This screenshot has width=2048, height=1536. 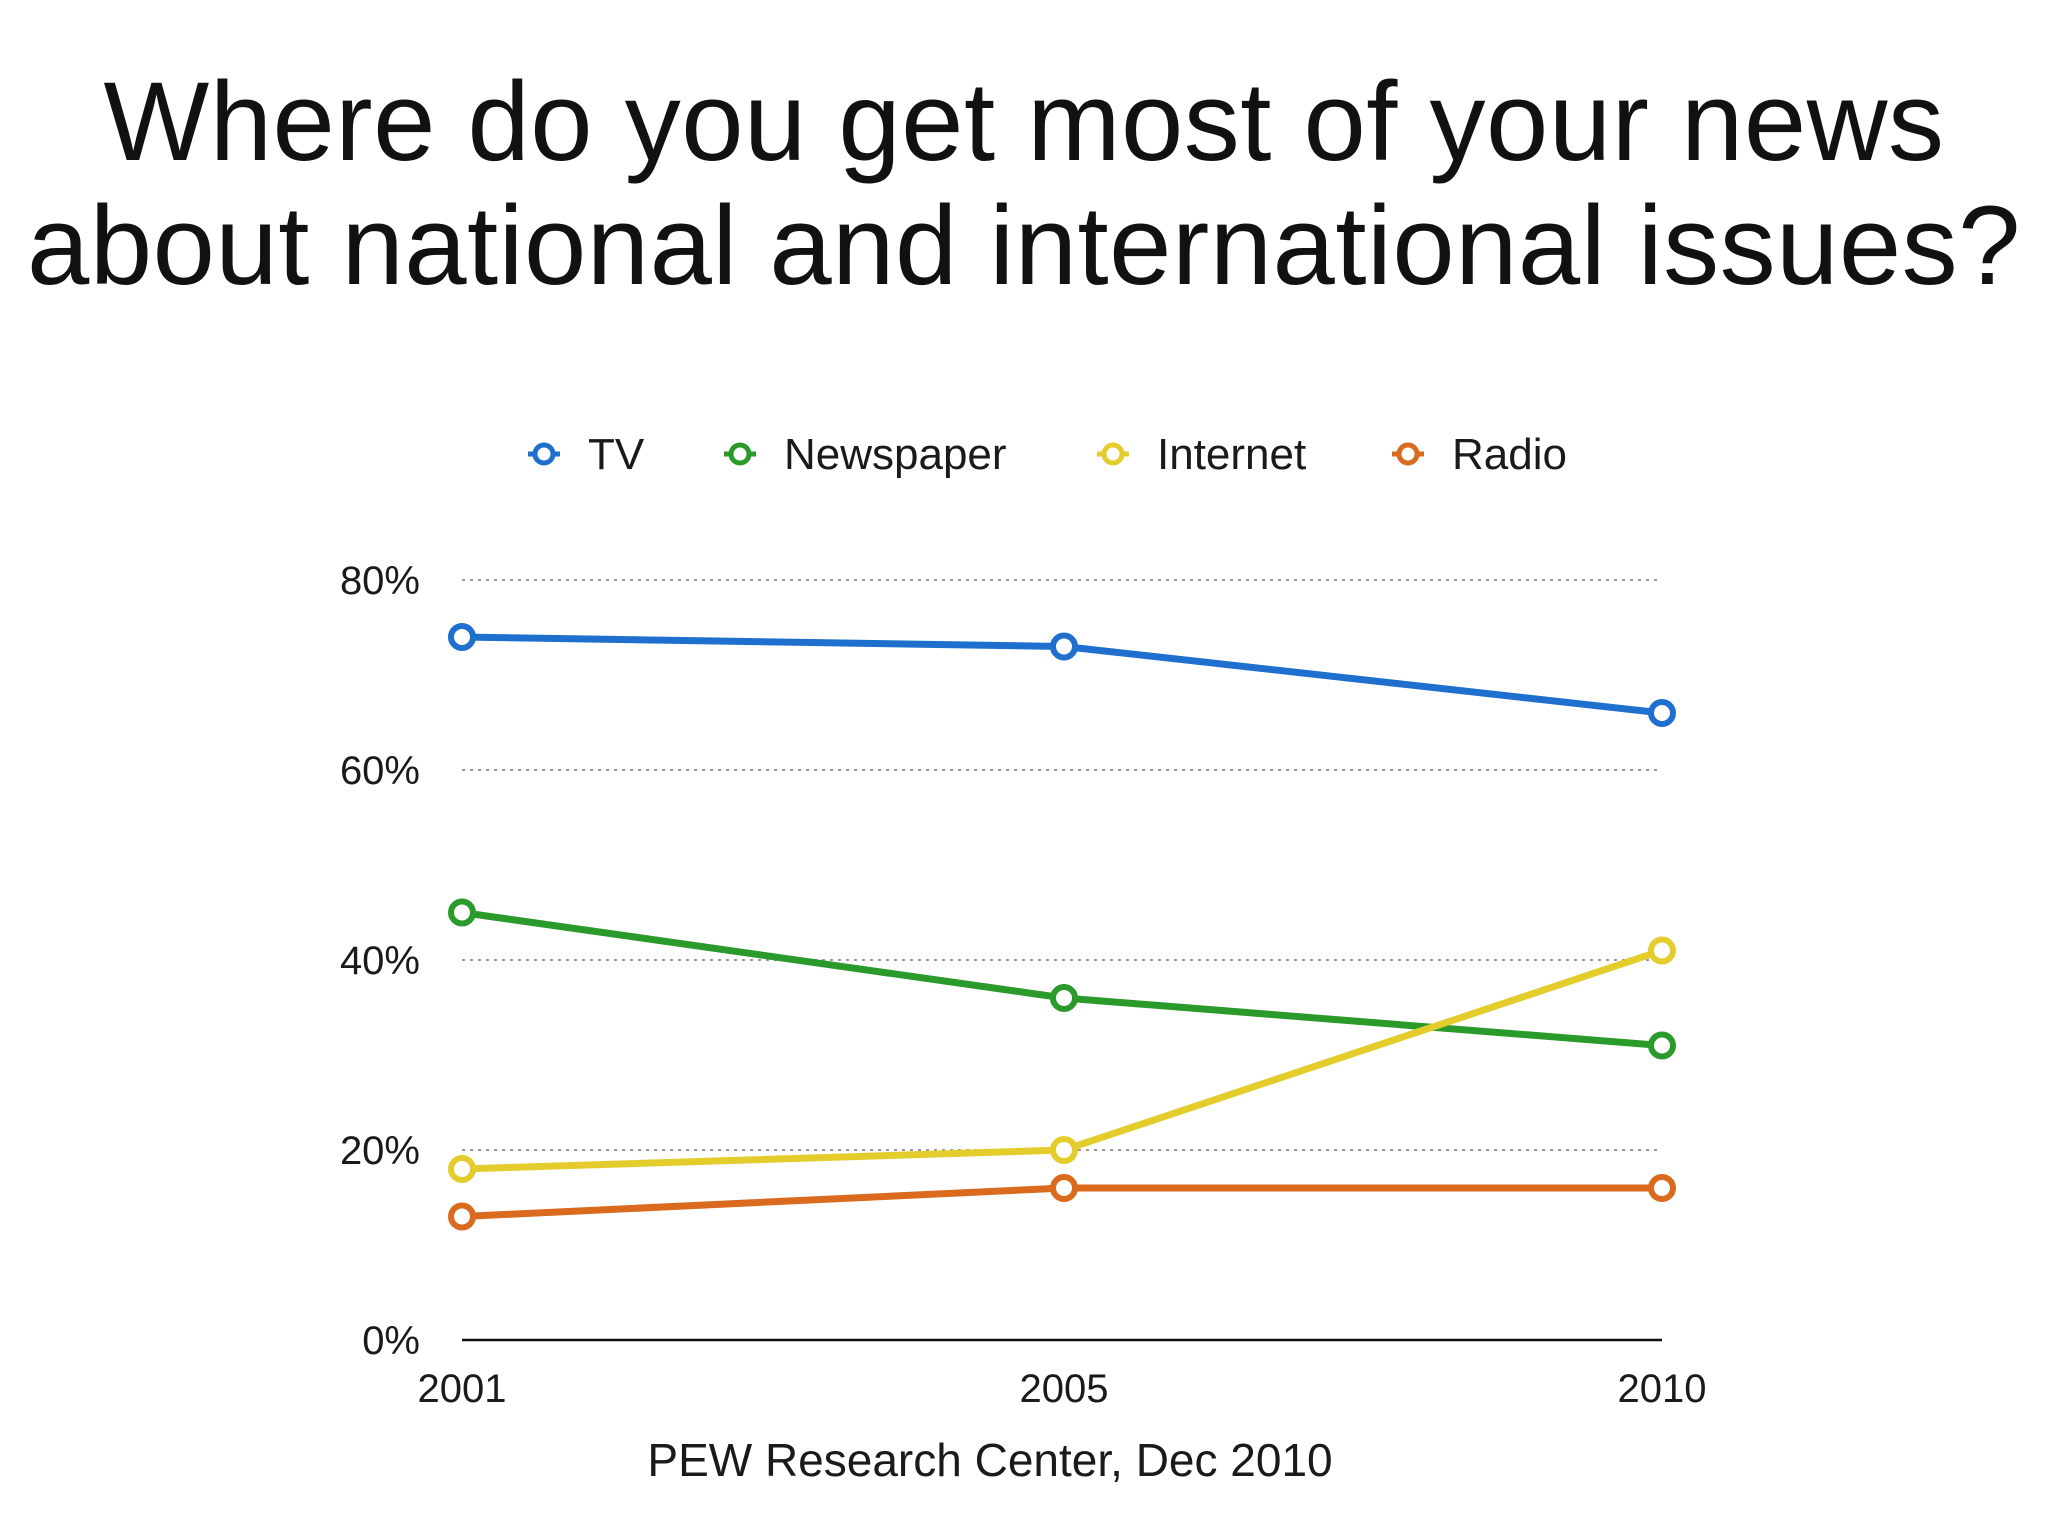 I want to click on x-tick-label: 2001, so click(x=462, y=1389).